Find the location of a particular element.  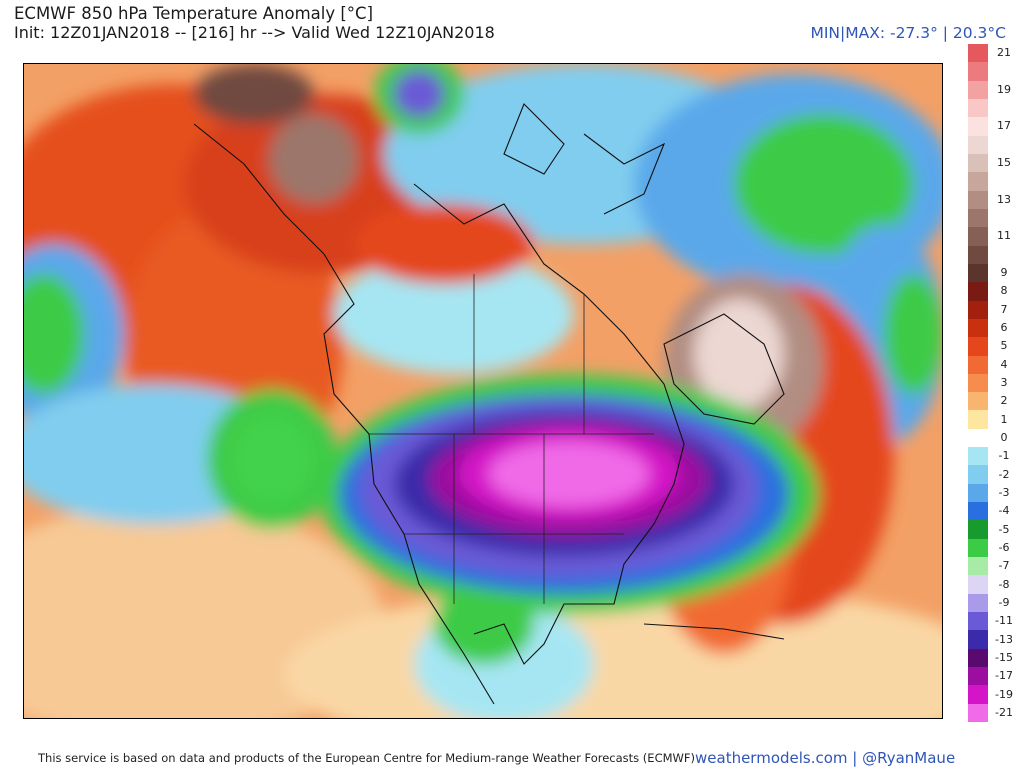

legend-label: -6 is located at coordinates (1004, 547).